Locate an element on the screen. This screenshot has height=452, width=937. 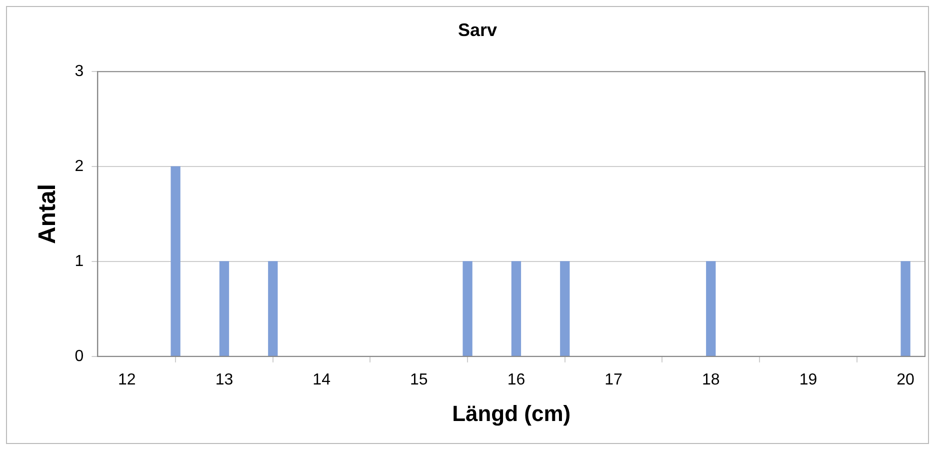
x-tick-label: 19 is located at coordinates (808, 379).